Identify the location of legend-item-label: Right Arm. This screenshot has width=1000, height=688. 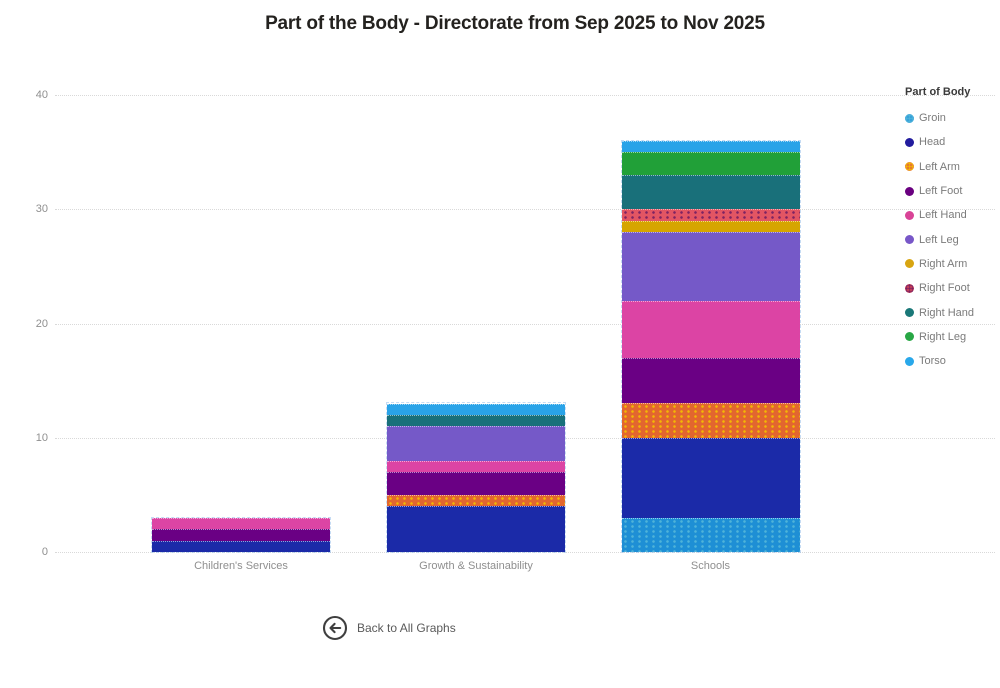
(943, 263).